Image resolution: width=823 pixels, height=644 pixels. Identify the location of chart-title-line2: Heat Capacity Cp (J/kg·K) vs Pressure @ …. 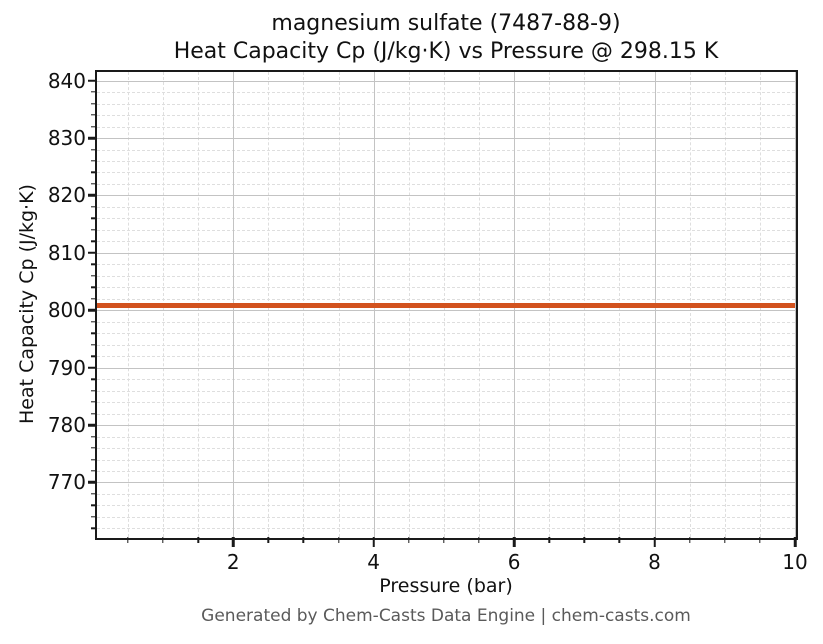
(446, 51).